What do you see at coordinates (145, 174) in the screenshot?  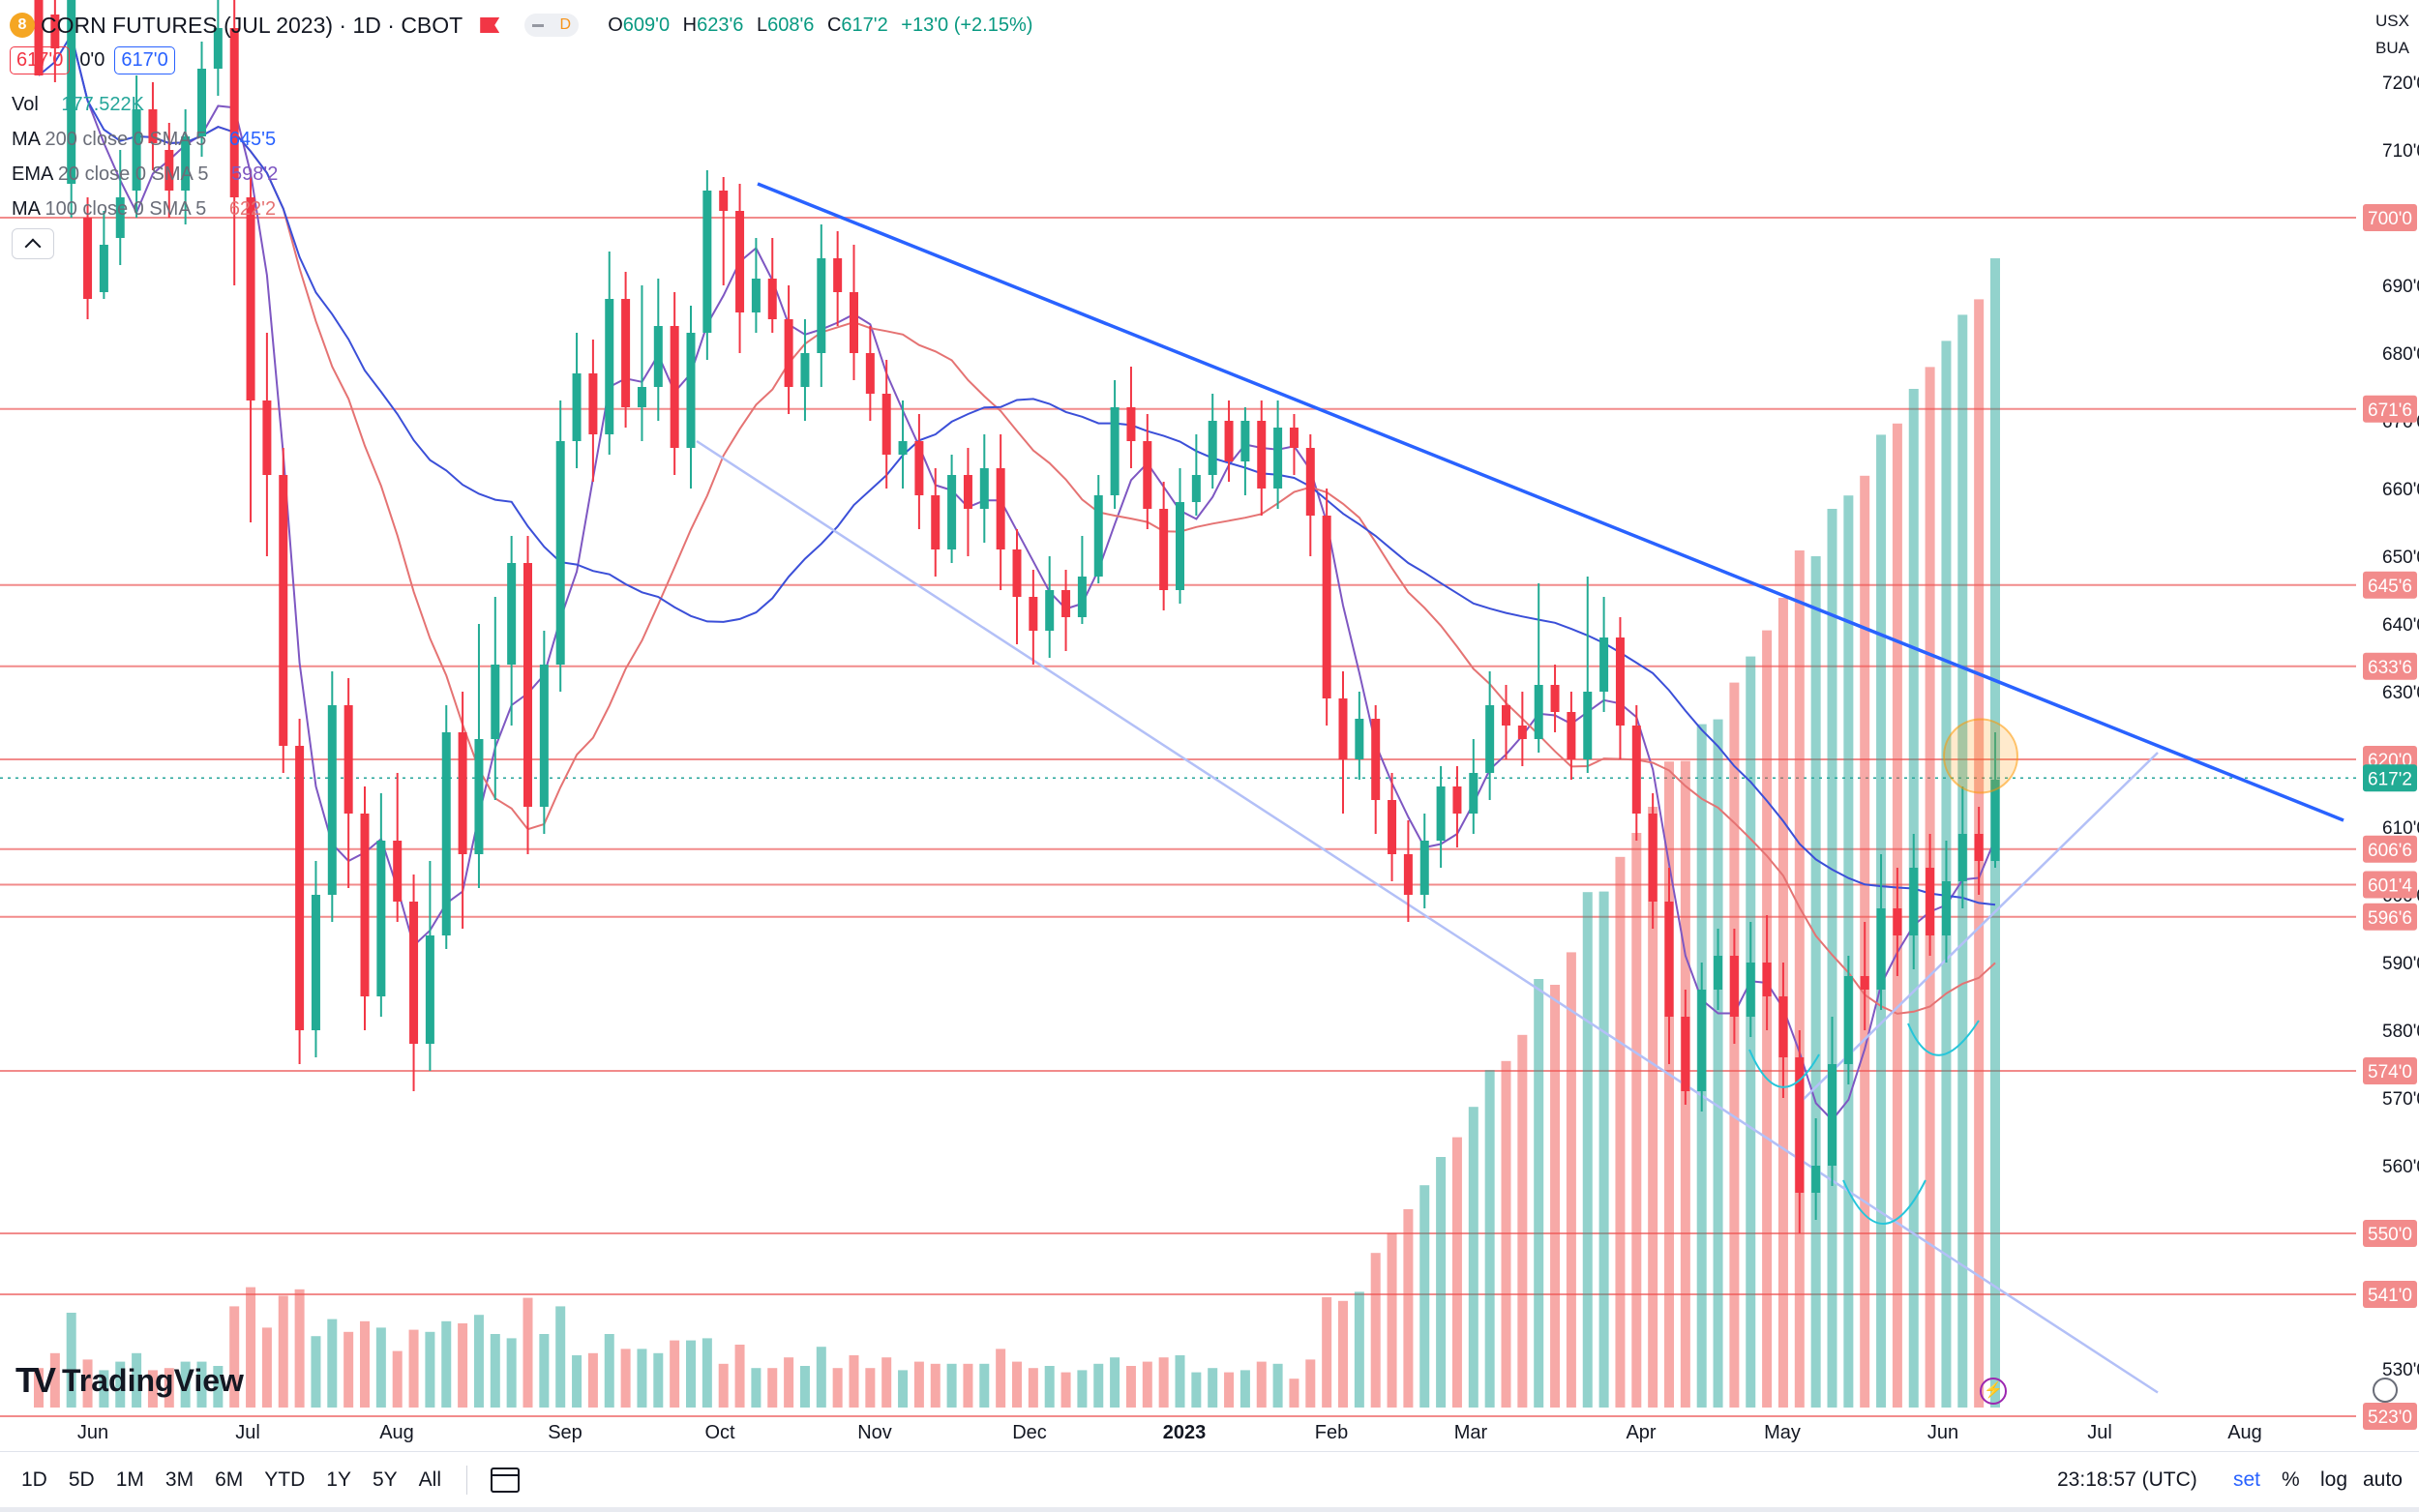 I see `indicator-ema20: EMA 20 close 0 SMA 5 598'2` at bounding box center [145, 174].